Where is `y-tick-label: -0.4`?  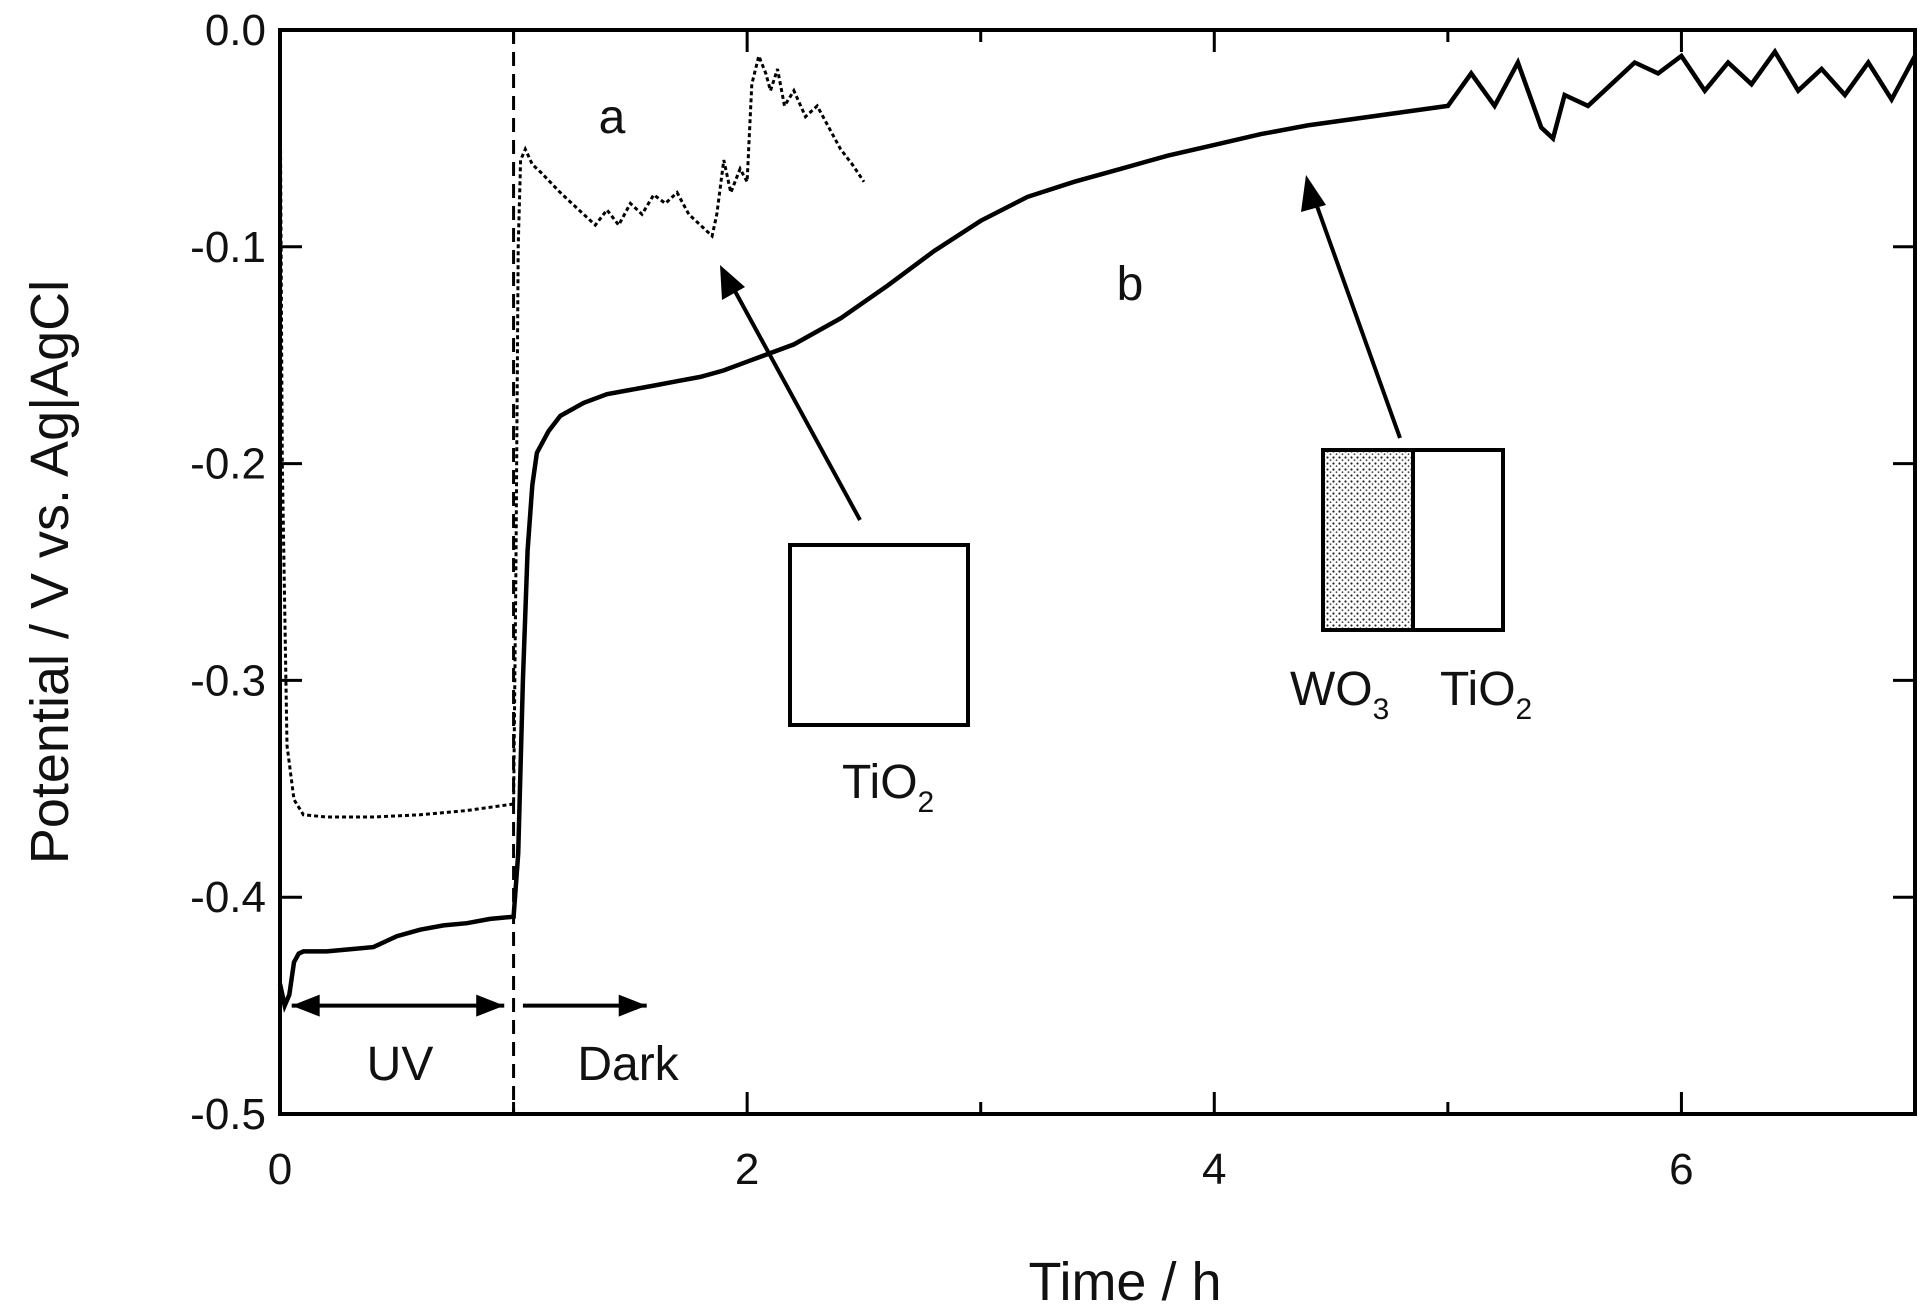 y-tick-label: -0.4 is located at coordinates (228, 897).